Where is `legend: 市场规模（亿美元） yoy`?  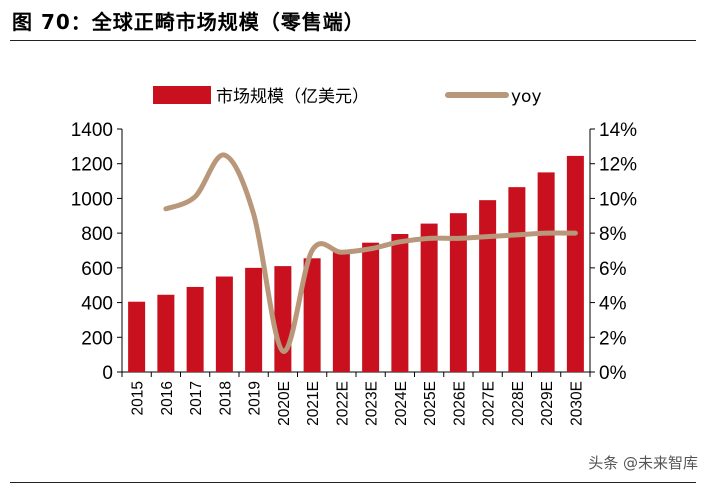 legend: 市场规模（亿美元） yoy is located at coordinates (347, 96).